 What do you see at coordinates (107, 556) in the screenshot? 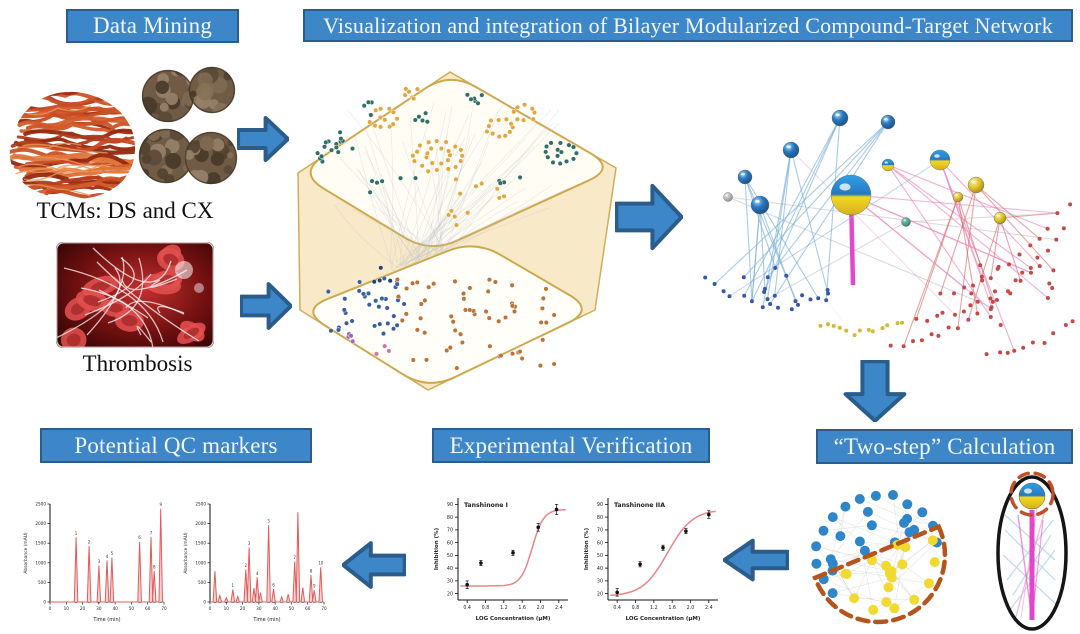
I see `svg-text: 4` at bounding box center [107, 556].